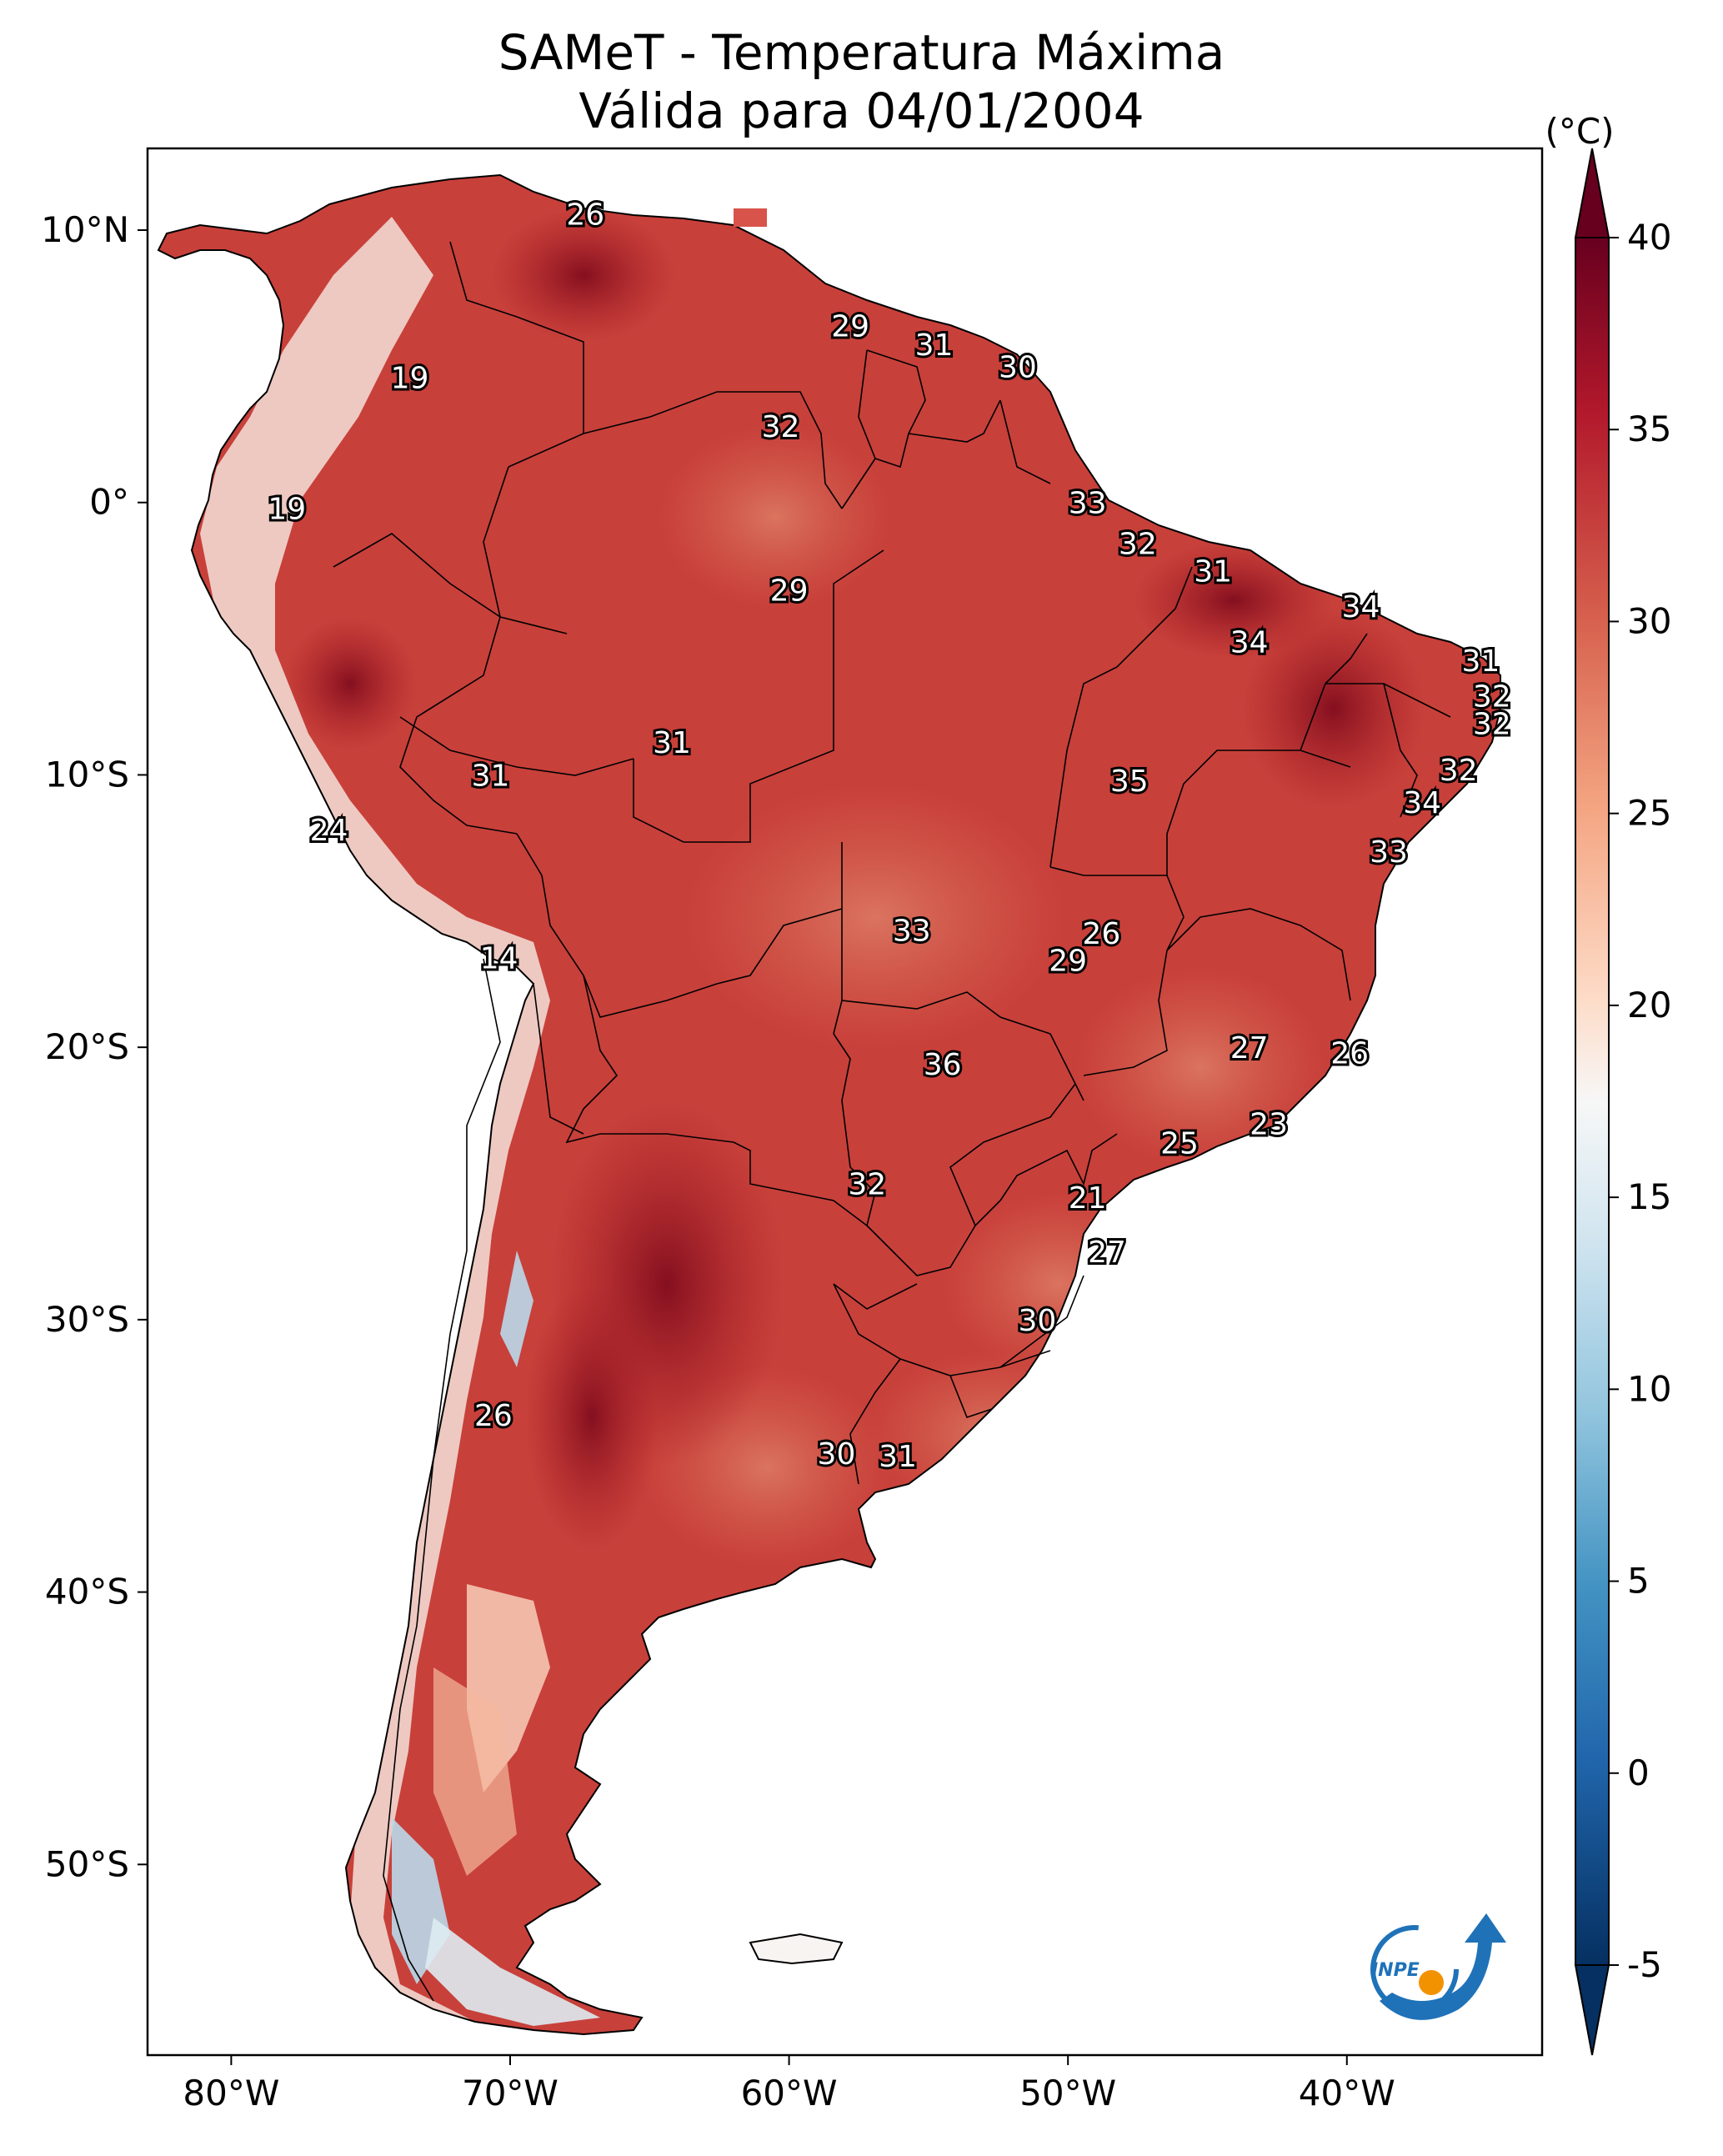  What do you see at coordinates (1649, 429) in the screenshot?
I see `colorbar-tick-label: 35` at bounding box center [1649, 429].